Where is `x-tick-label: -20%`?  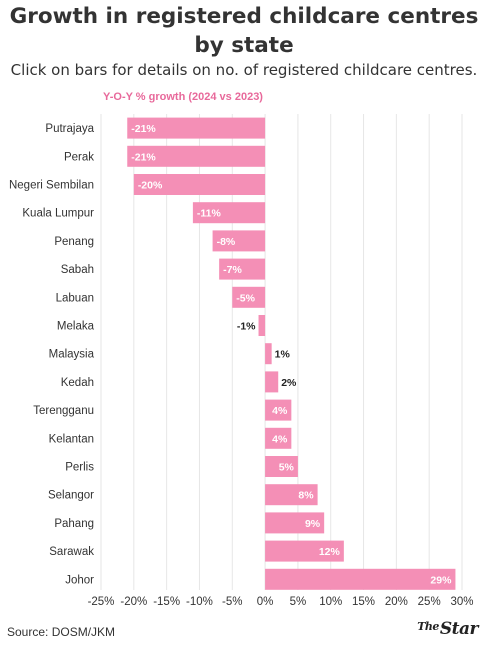 x-tick-label: -20% is located at coordinates (133, 602).